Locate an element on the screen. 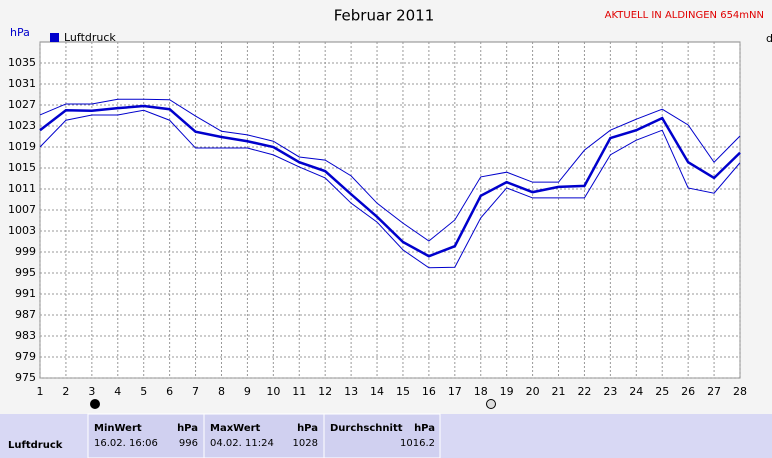 This screenshot has height=458, width=772. x-tick-label: 4 is located at coordinates (117, 391).